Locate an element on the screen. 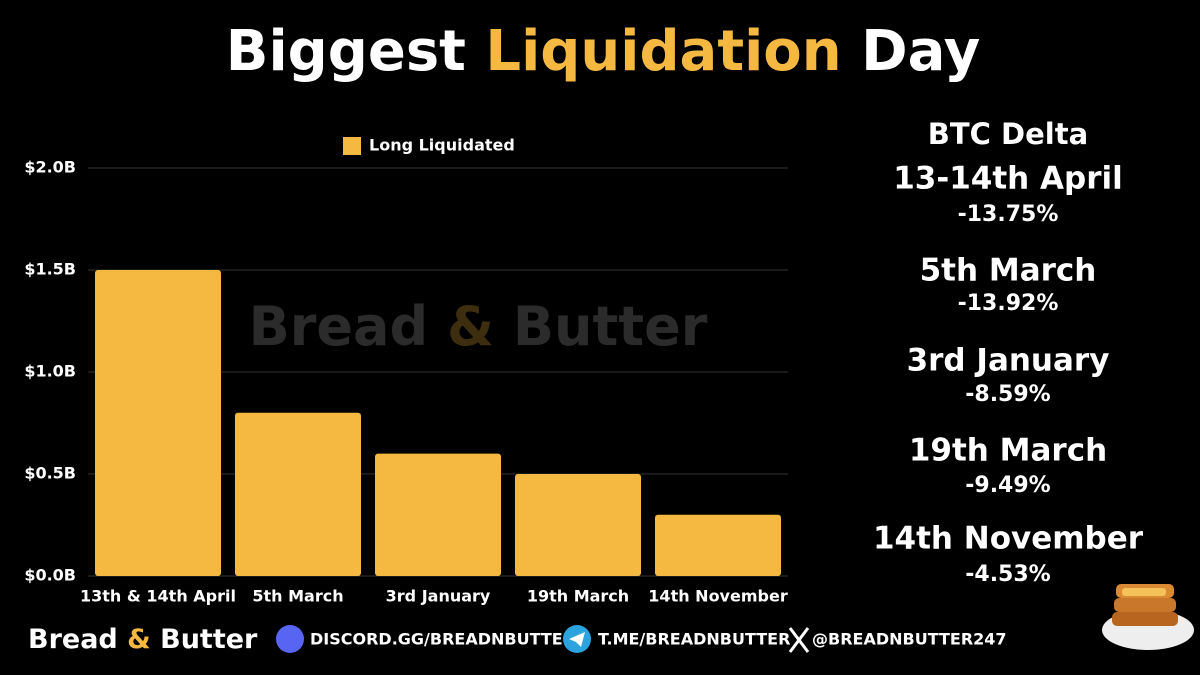 This screenshot has width=1200, height=675. discord-link: DISCORD.GG/BREADNBUTTER is located at coordinates (442, 639).